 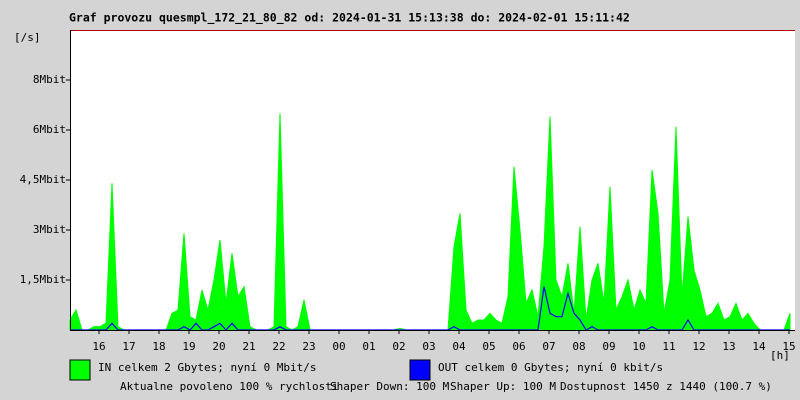 I want to click on x-tick-label: 13, so click(x=728, y=346).